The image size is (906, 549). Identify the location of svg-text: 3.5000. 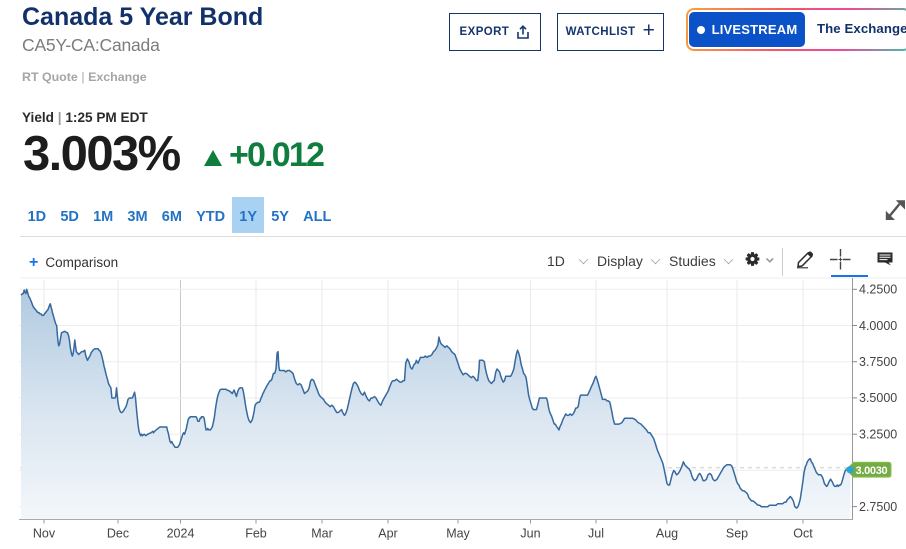
(878, 398).